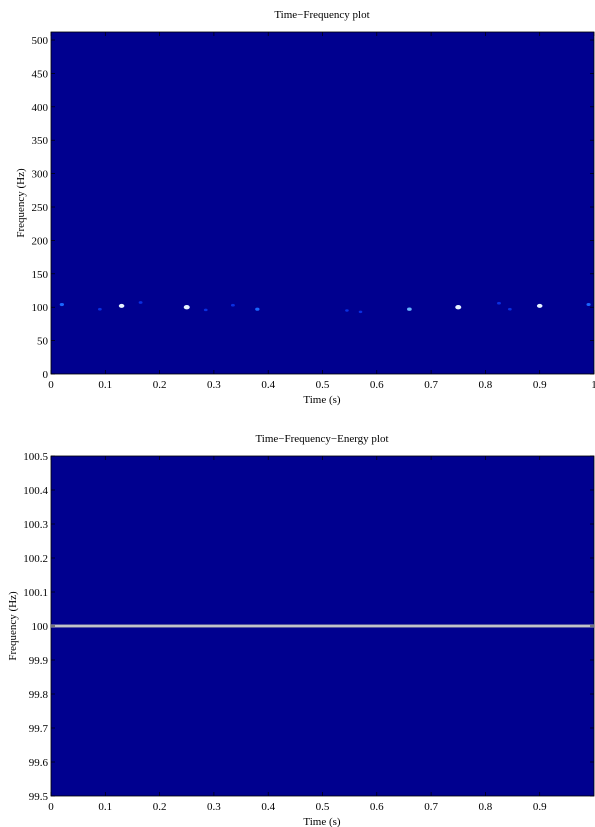 The width and height of the screenshot is (595, 827). Describe the element at coordinates (35, 593) in the screenshot. I see `y-tick-label: 100.1` at that location.